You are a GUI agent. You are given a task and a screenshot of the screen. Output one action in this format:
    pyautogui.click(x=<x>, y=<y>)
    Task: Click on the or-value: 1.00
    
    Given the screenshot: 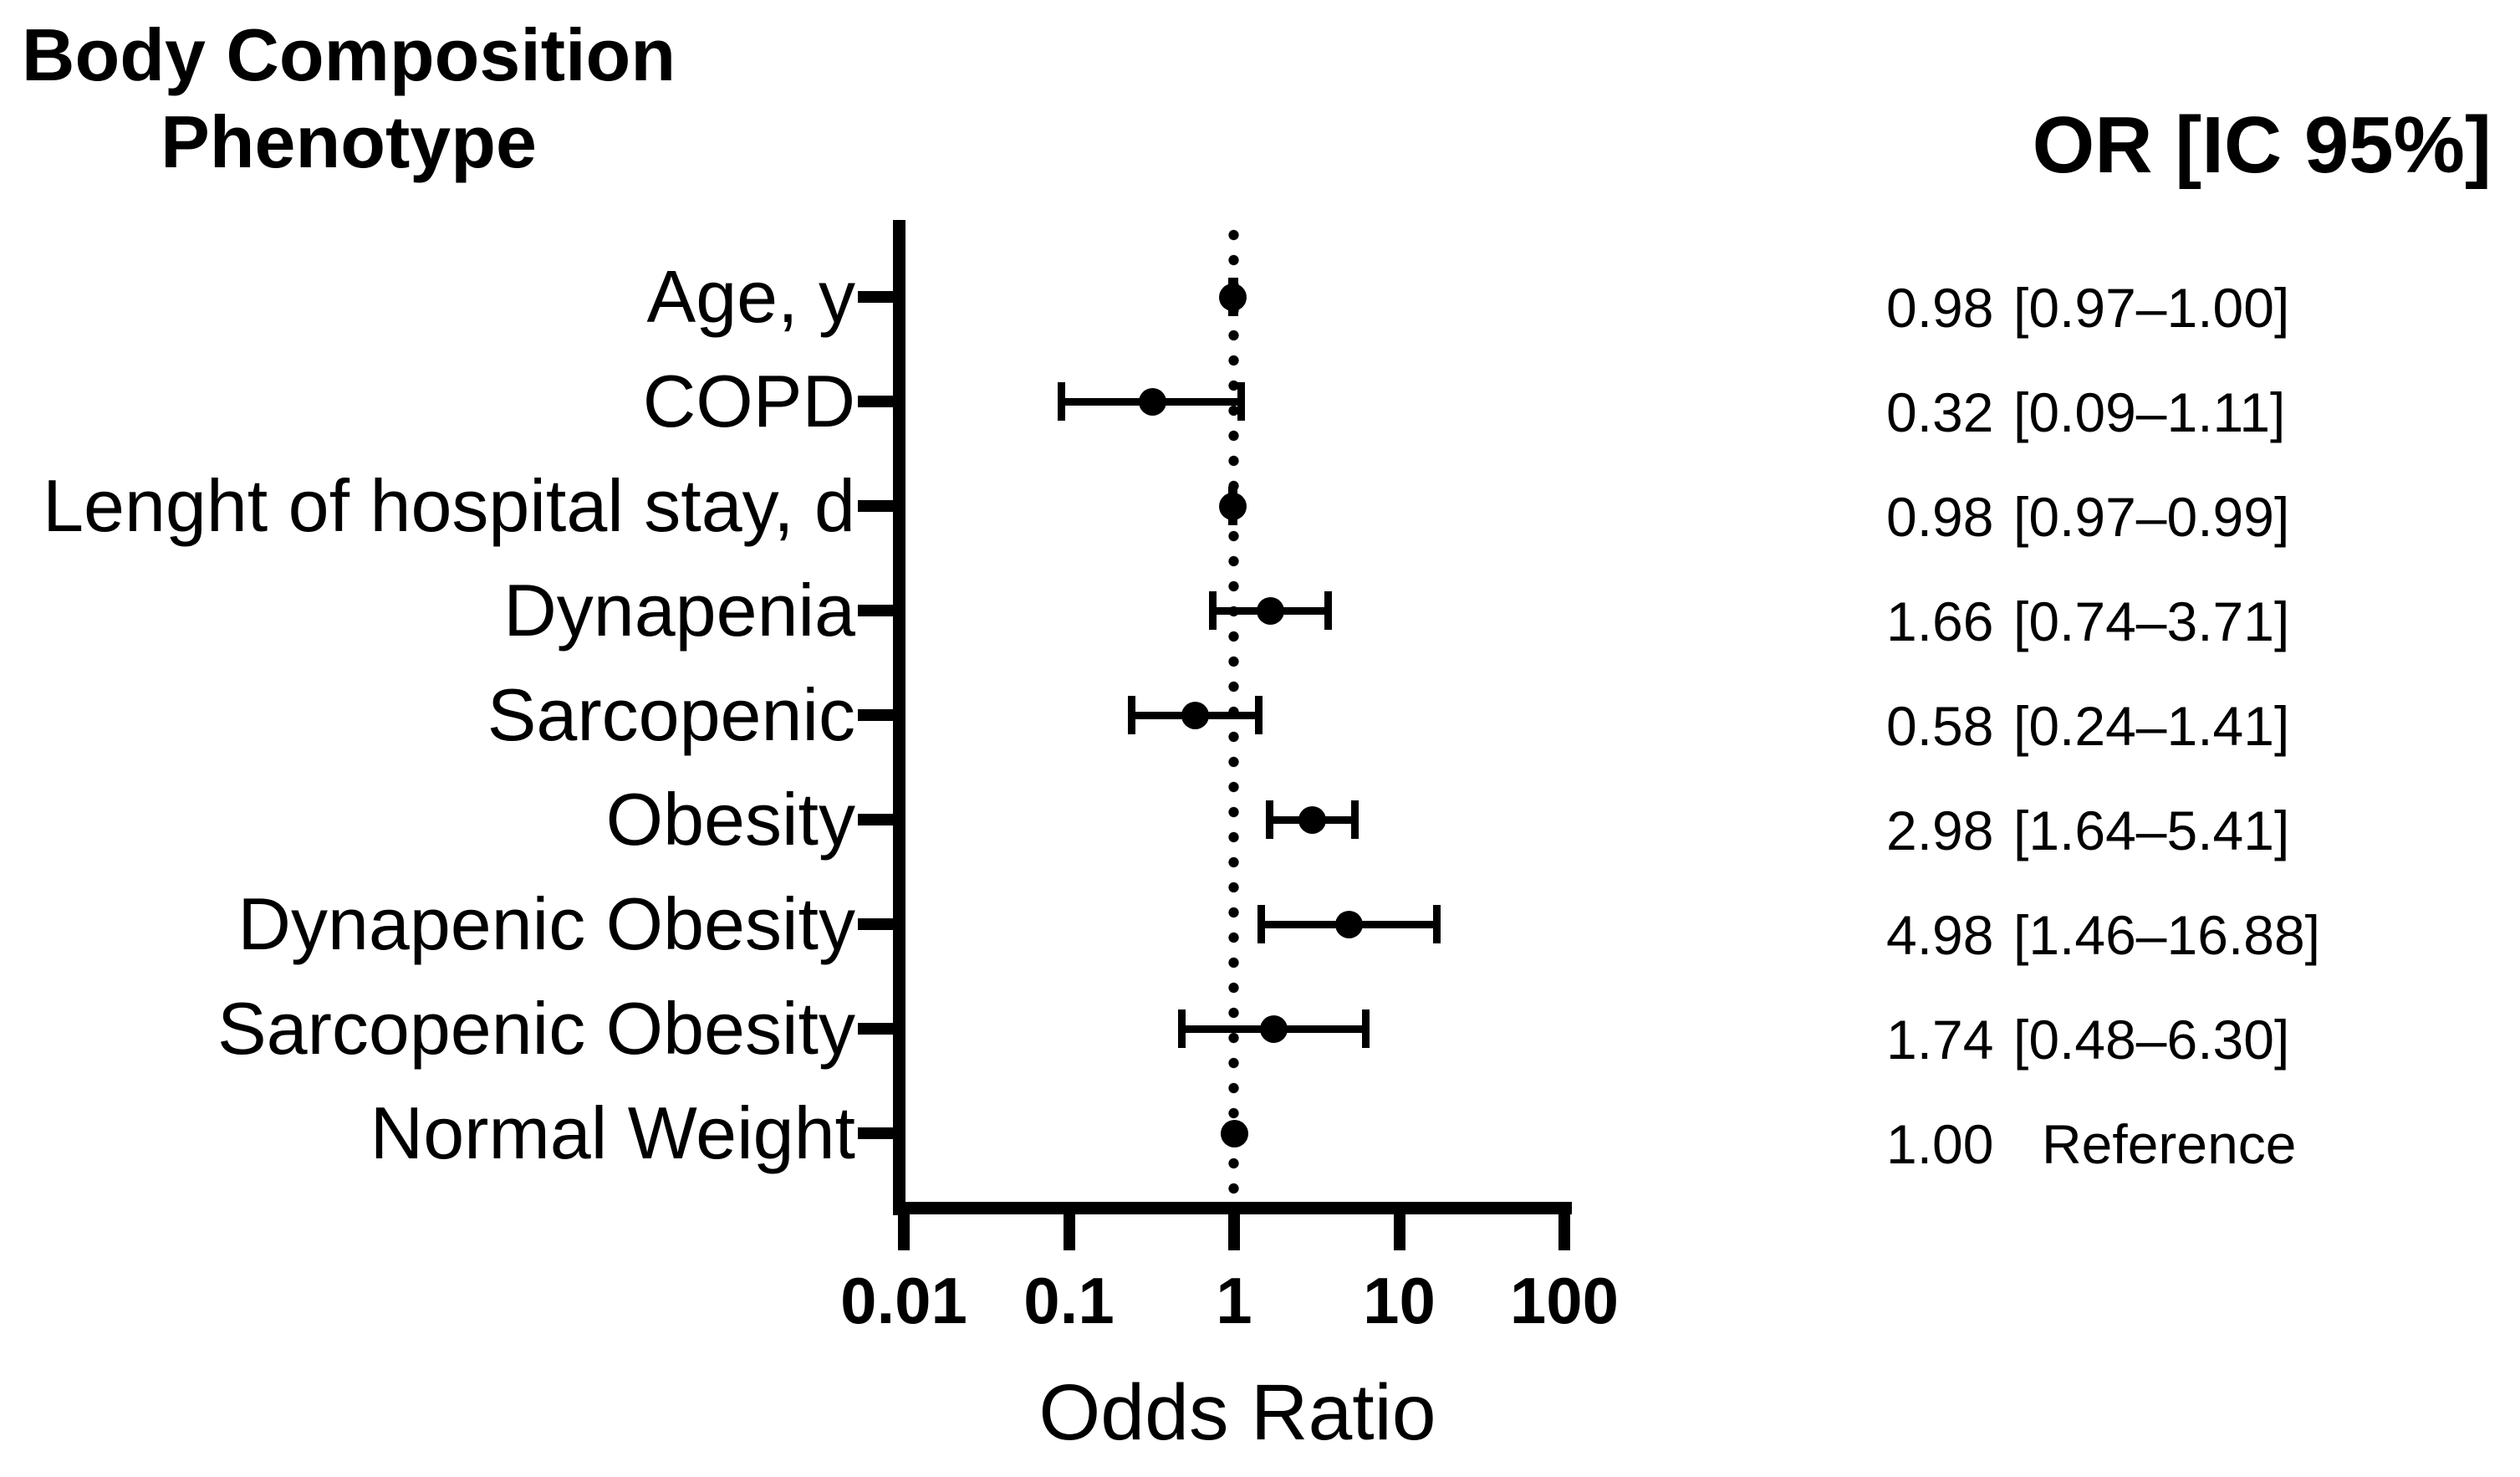 What is the action you would take?
    pyautogui.click(x=1940, y=1144)
    